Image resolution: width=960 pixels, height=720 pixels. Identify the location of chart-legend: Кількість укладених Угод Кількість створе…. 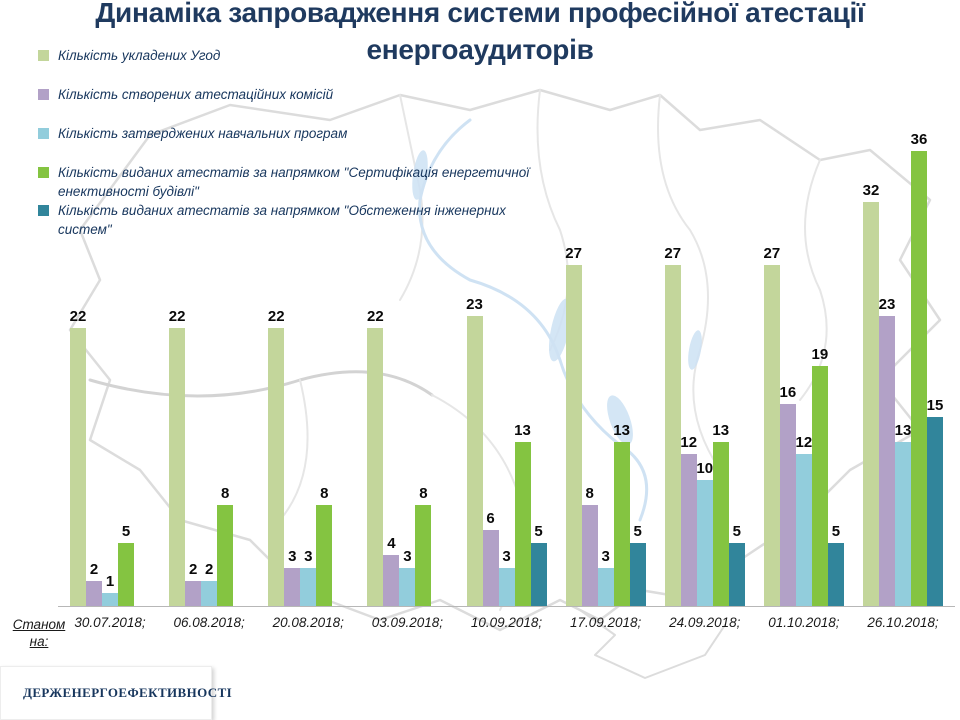
(288, 142).